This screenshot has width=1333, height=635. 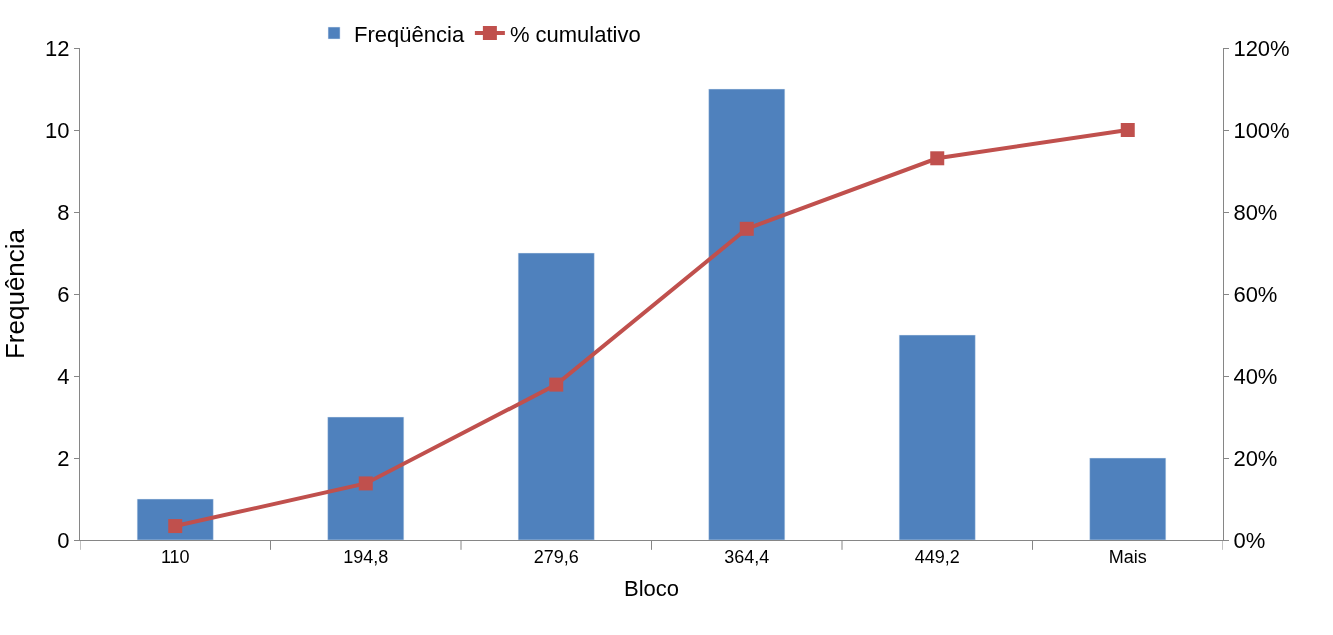 I want to click on y-tick-label: 10, so click(x=57, y=130).